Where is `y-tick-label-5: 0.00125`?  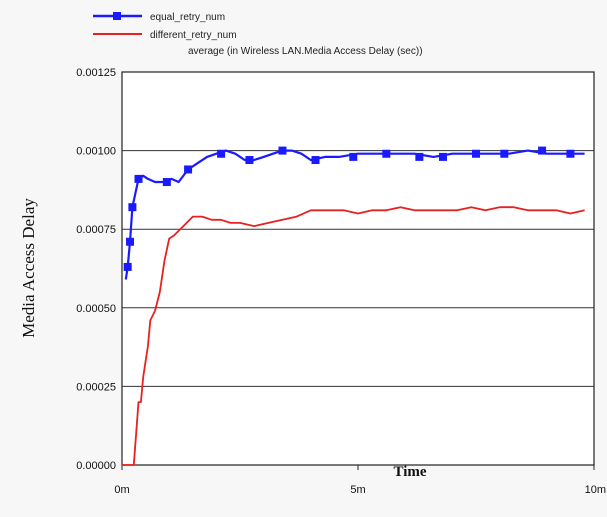 y-tick-label-5: 0.00125 is located at coordinates (96, 73).